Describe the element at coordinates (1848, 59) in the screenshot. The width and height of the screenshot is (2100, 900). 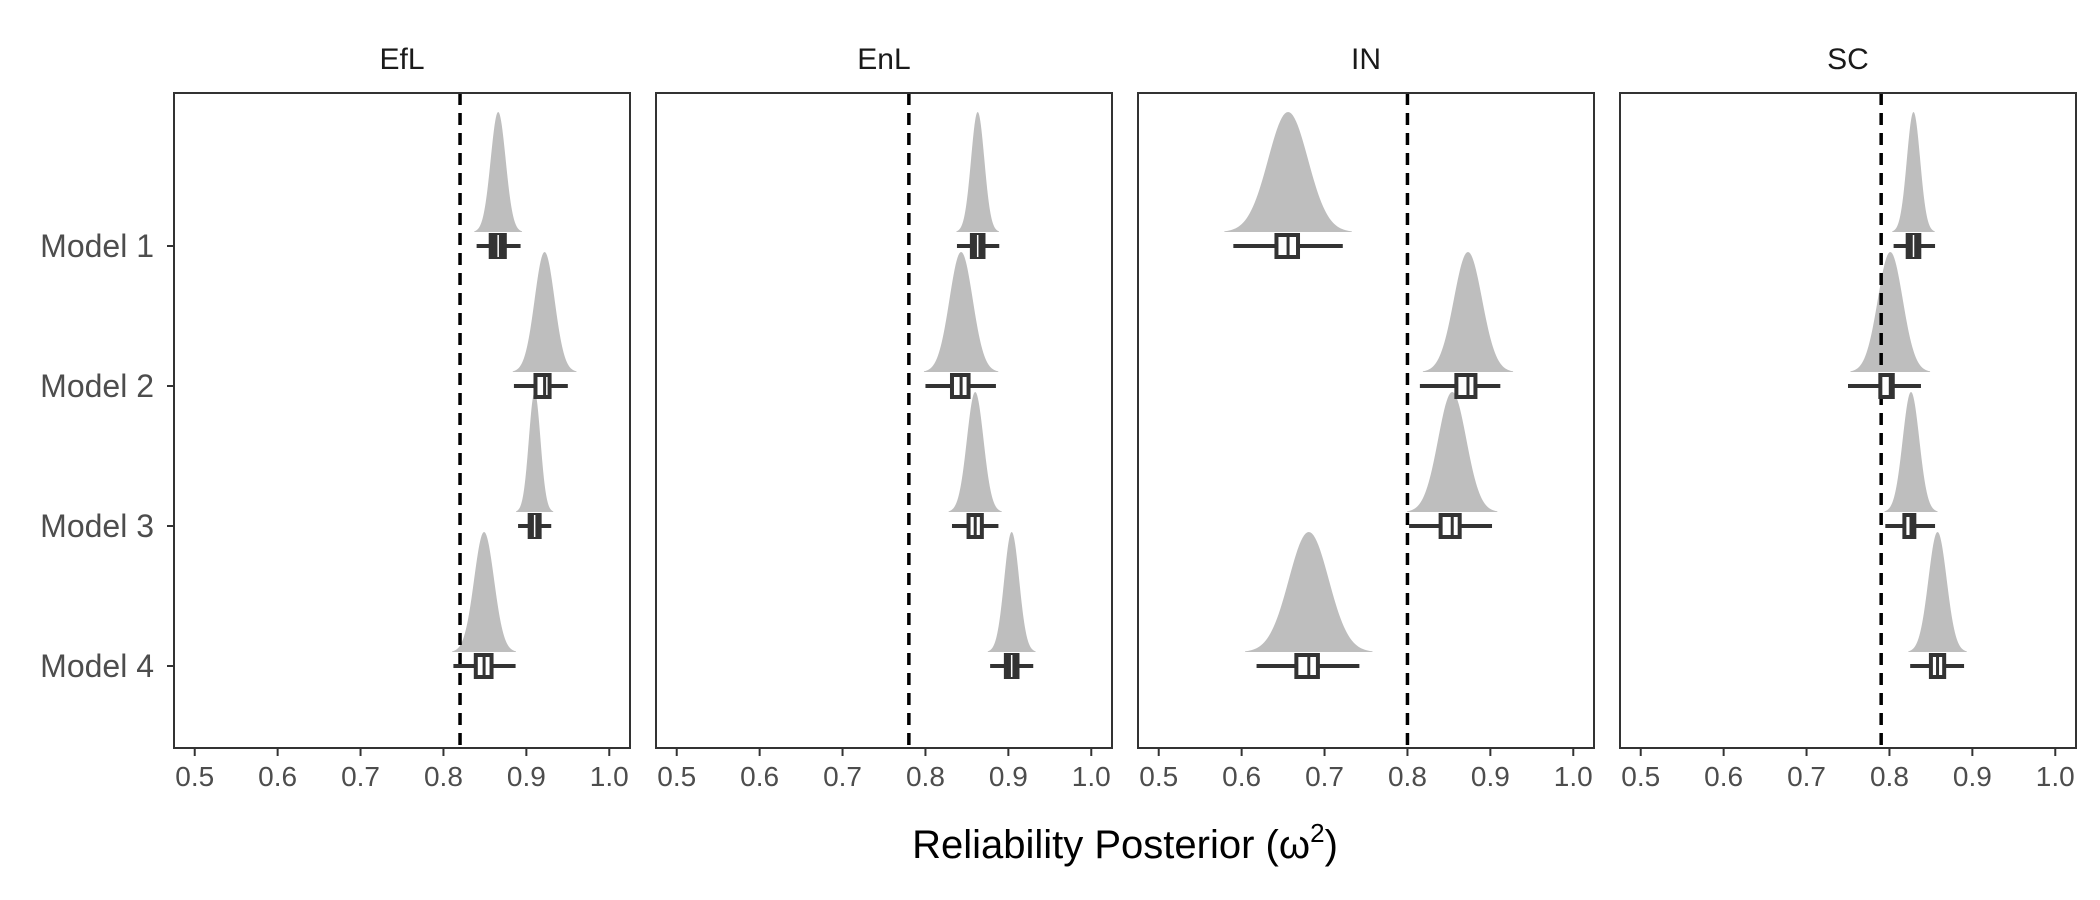
I see `facet-strip-label: SC` at that location.